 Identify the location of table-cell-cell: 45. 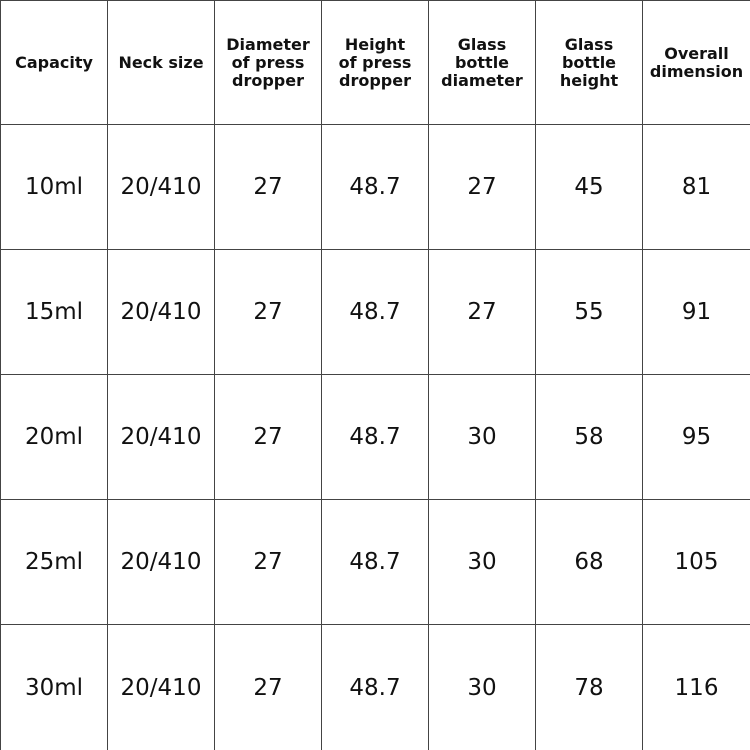
(589, 187).